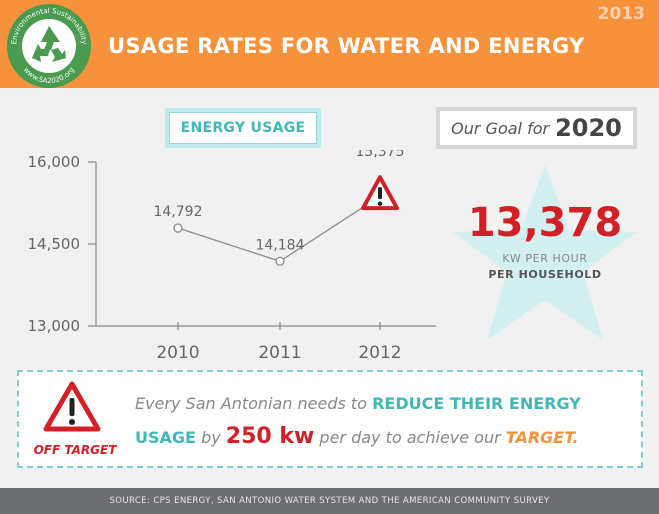  Describe the element at coordinates (379, 353) in the screenshot. I see `x-tick-label: 2012` at that location.